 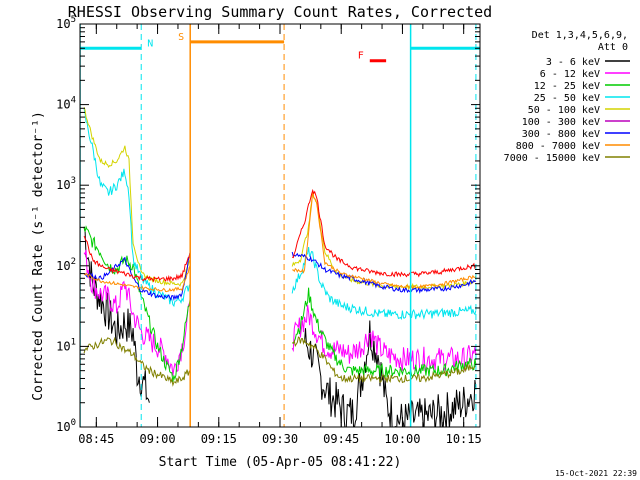 What do you see at coordinates (361, 56) in the screenshot?
I see `state-label-F: F` at bounding box center [361, 56].